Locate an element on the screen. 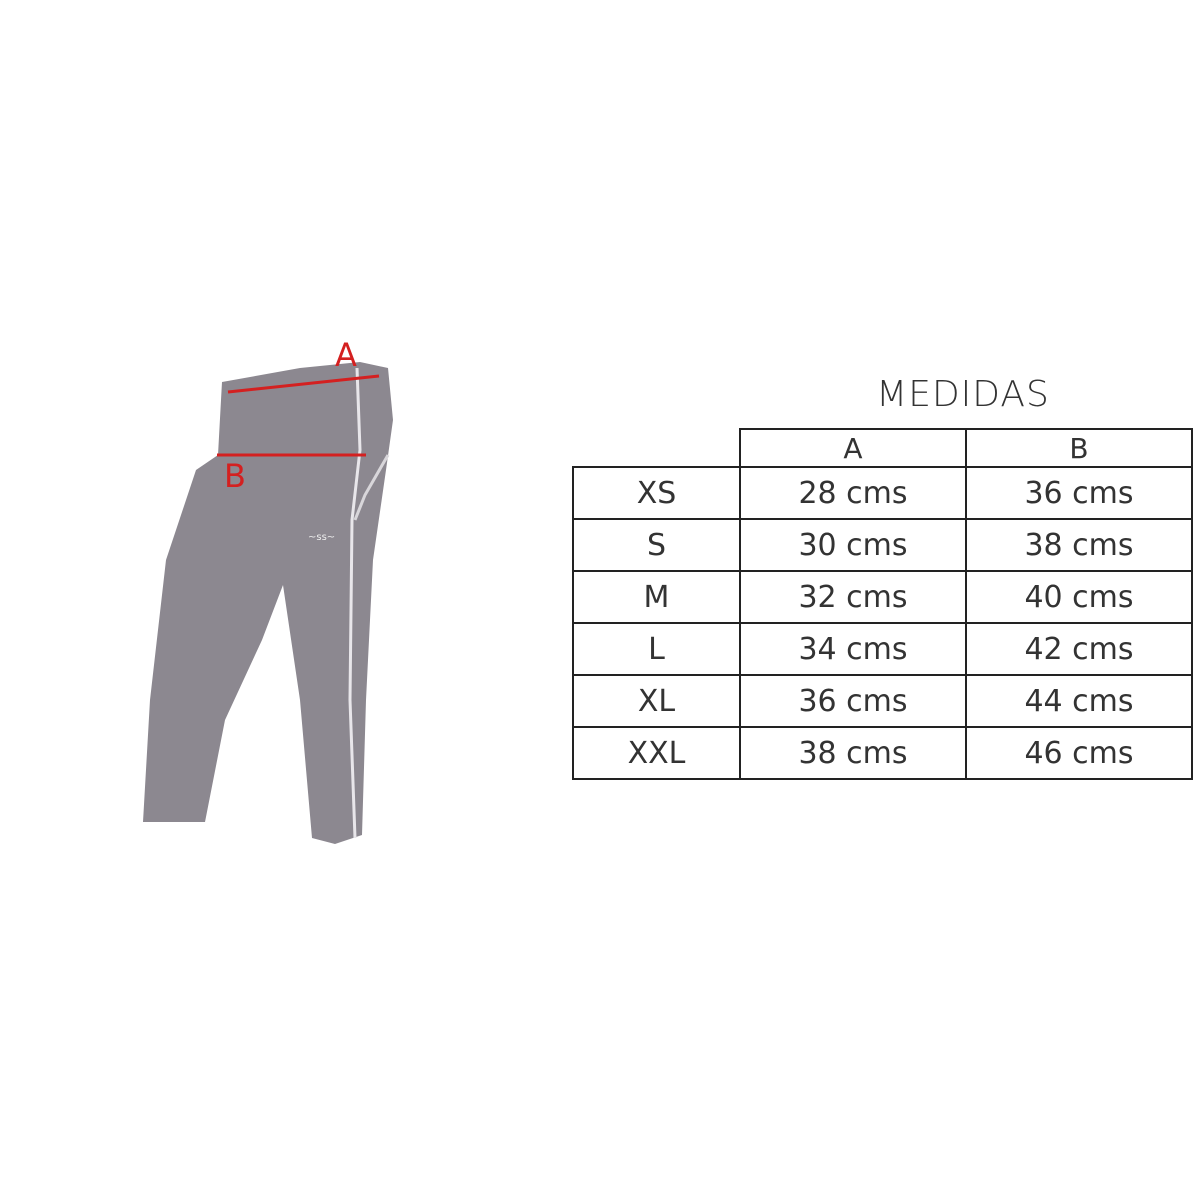 The width and height of the screenshot is (1200, 1200). b-cell: 42 cms is located at coordinates (1079, 649).